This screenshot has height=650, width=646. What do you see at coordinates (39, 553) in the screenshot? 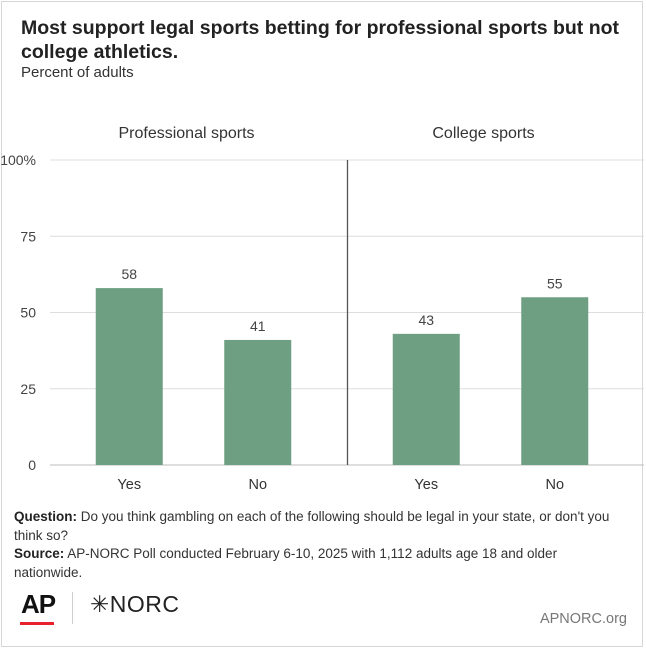
I see `source-label: Source:` at bounding box center [39, 553].